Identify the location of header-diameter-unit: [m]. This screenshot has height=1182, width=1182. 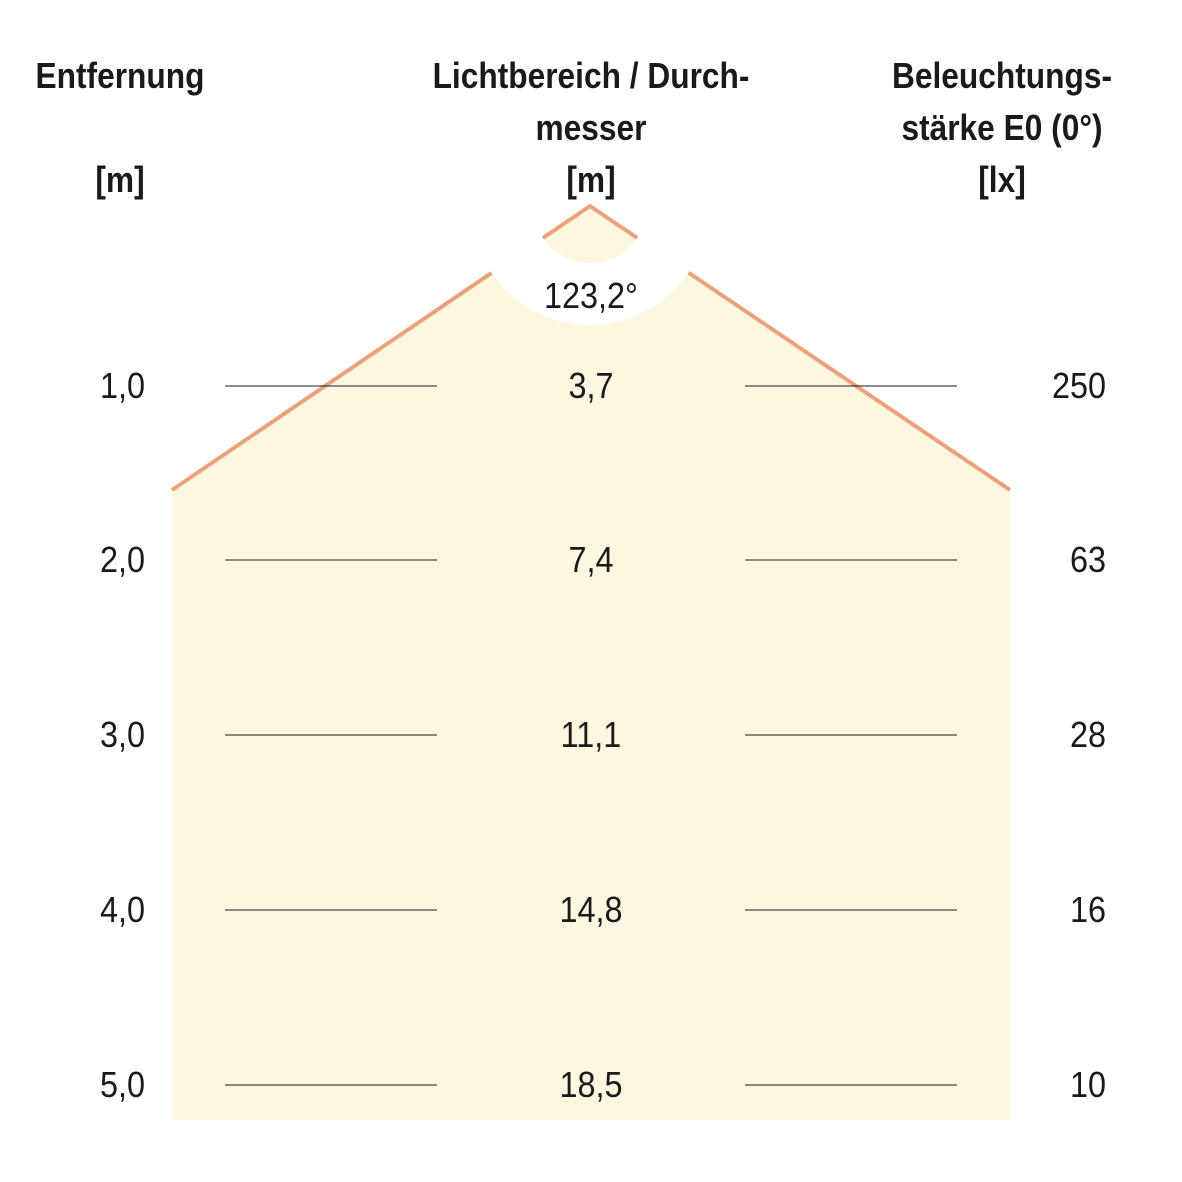
(591, 179).